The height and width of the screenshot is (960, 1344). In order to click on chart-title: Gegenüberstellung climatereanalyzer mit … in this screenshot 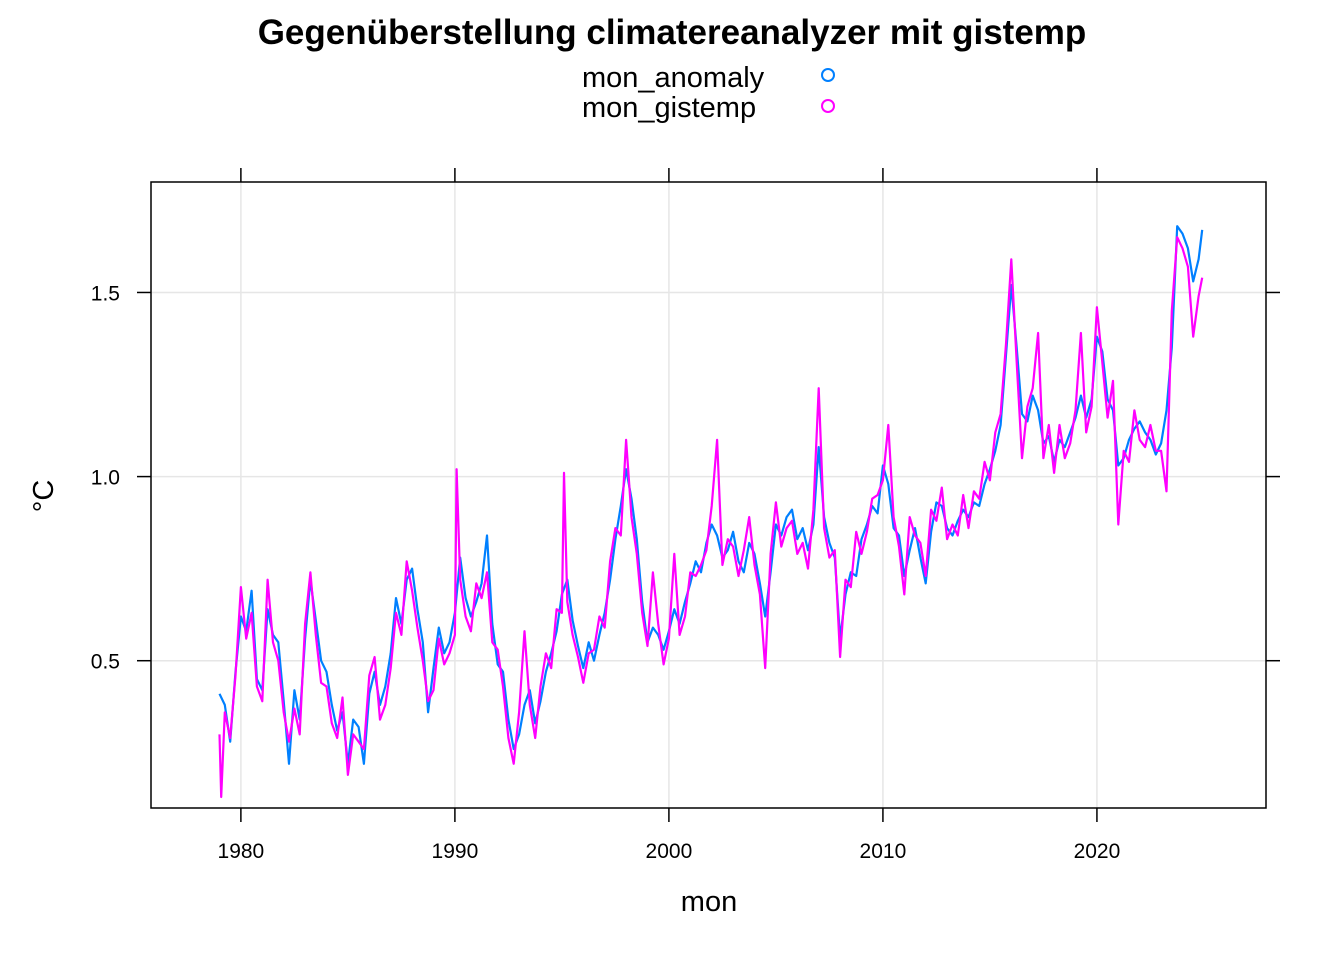, I will do `click(672, 32)`.